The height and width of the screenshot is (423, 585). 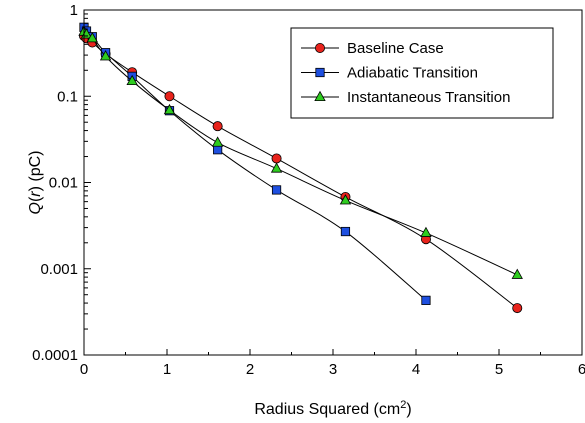 I want to click on y-tick-label: 0.1, so click(x=67, y=96).